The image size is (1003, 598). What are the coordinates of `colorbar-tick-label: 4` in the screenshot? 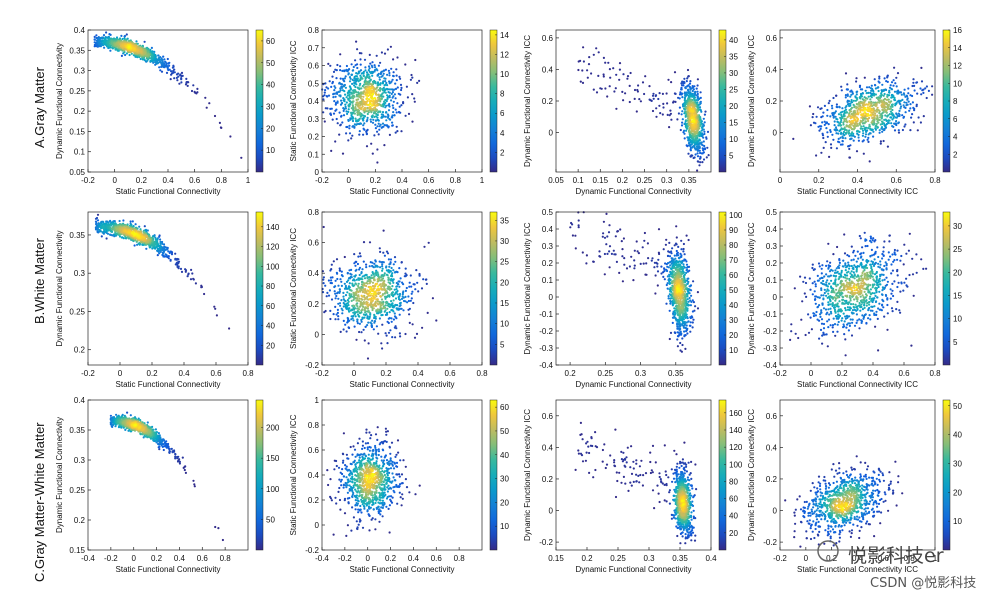 It's located at (955, 137).